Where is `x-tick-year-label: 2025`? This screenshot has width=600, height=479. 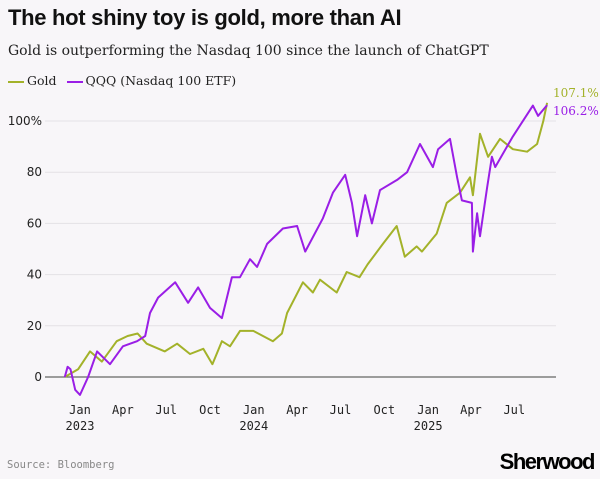 x-tick-year-label: 2025 is located at coordinates (428, 426).